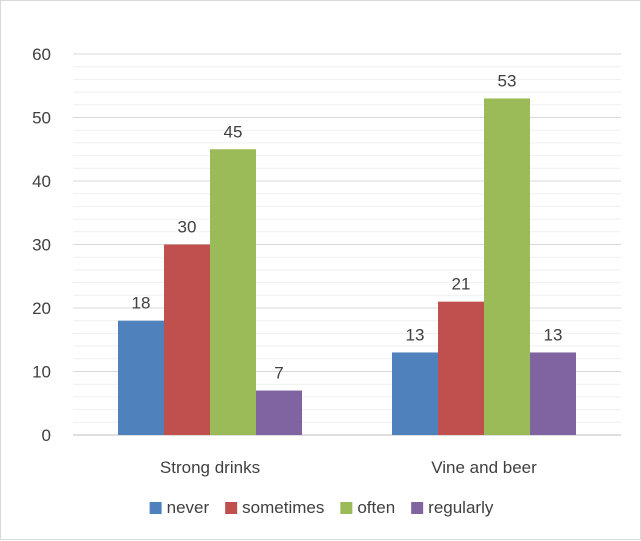  Describe the element at coordinates (46, 435) in the screenshot. I see `y-tick-label: 0` at that location.